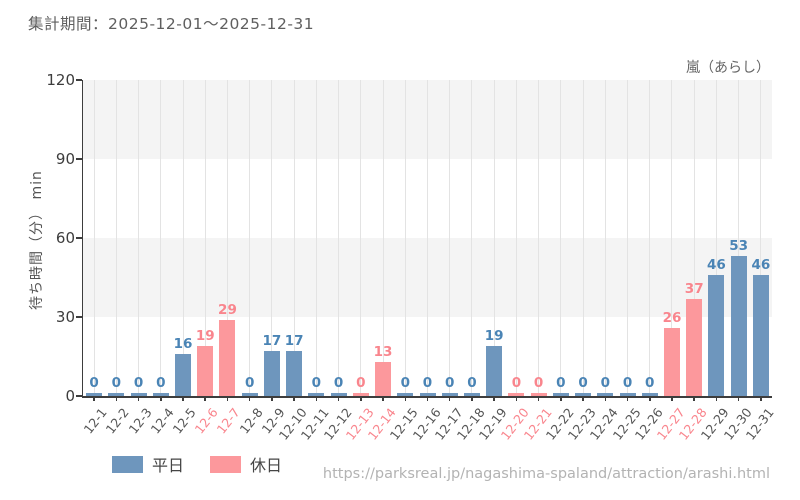  Describe the element at coordinates (148, 464) in the screenshot. I see `legend-item-weekday: 平日` at that location.